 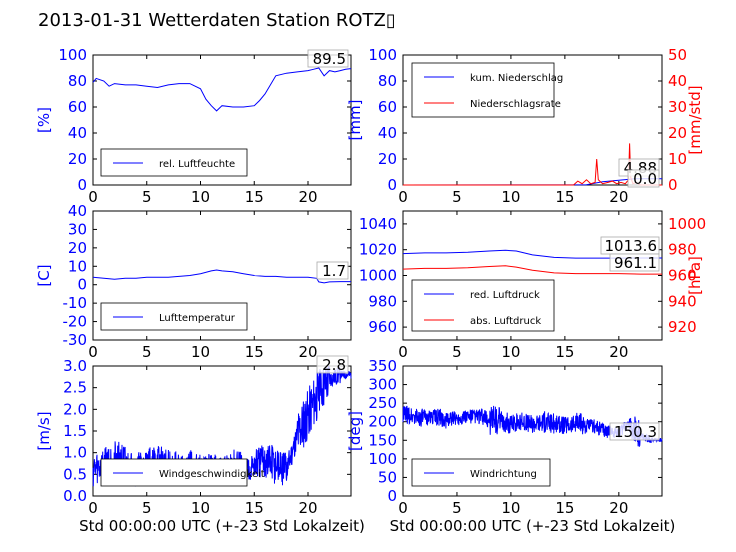 What do you see at coordinates (75, 322) in the screenshot?
I see `panel-temperature-ytick-label: -20` at bounding box center [75, 322].